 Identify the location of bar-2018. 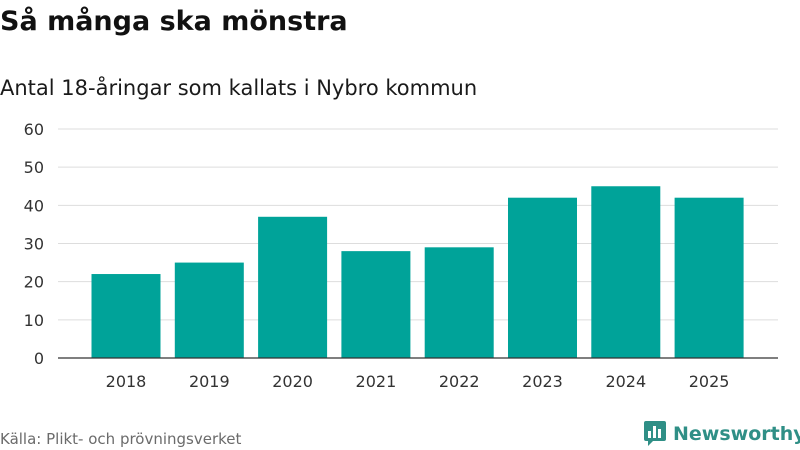
(126, 316).